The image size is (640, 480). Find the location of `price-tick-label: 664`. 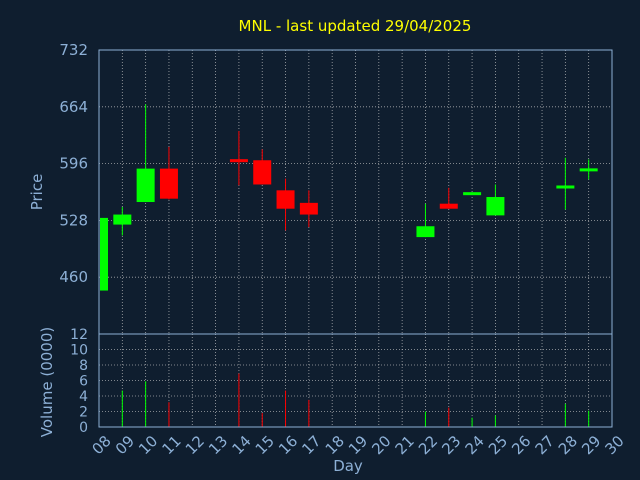

price-tick-label: 664 is located at coordinates (73, 107).